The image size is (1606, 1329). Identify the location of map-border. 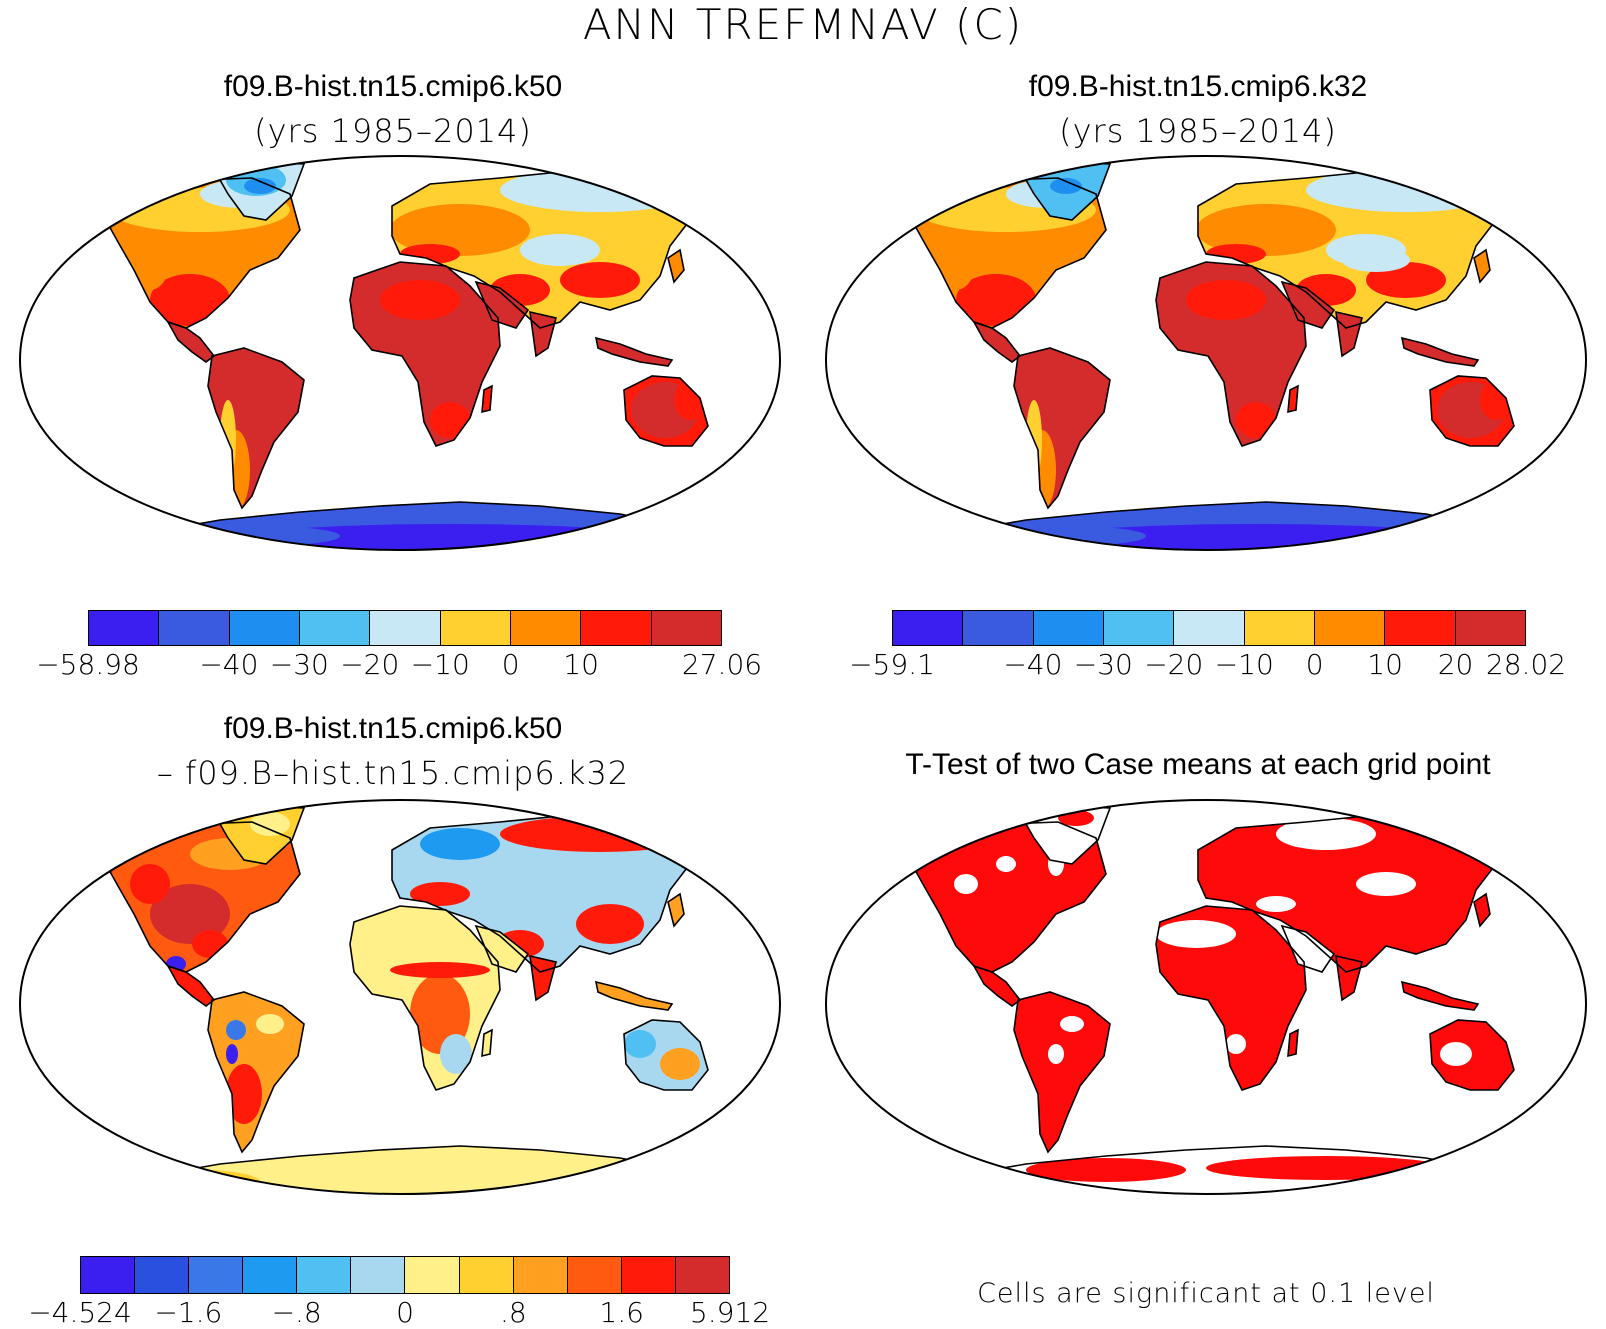
(400, 997).